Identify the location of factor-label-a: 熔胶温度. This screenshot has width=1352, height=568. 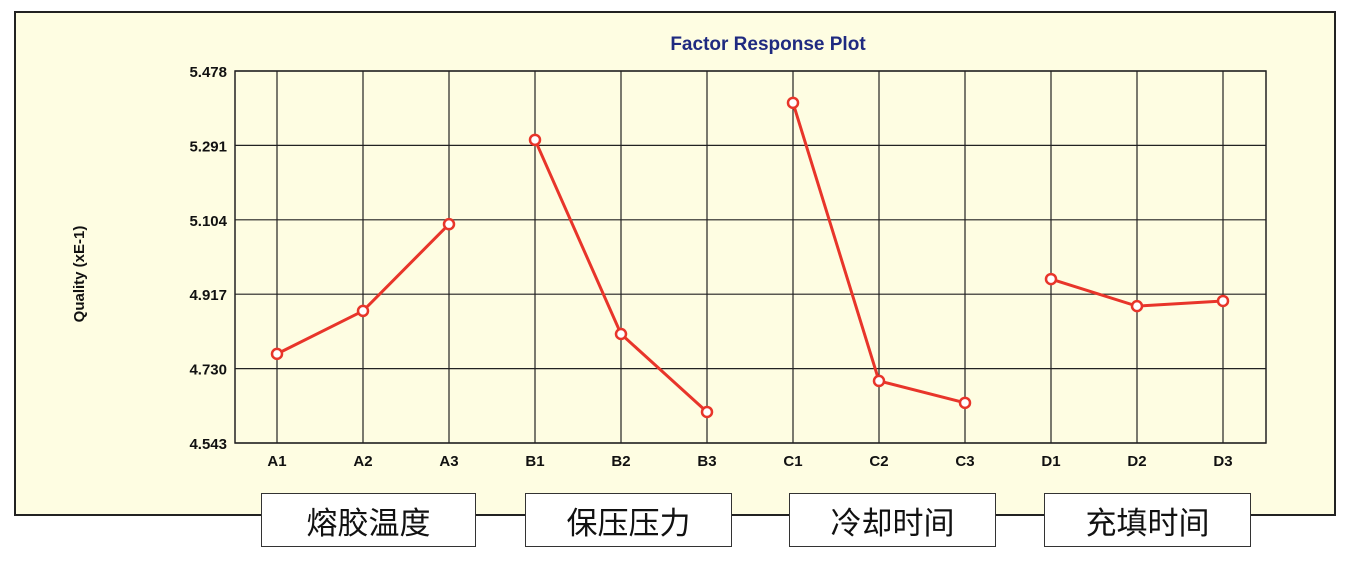
(368, 520).